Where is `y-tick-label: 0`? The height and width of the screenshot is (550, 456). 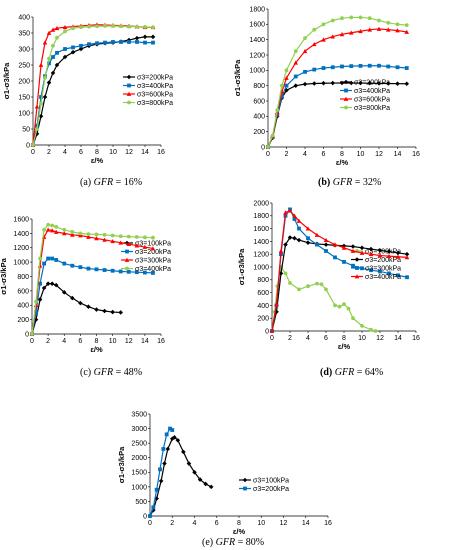
y-tick-label: 0 is located at coordinates (28, 145).